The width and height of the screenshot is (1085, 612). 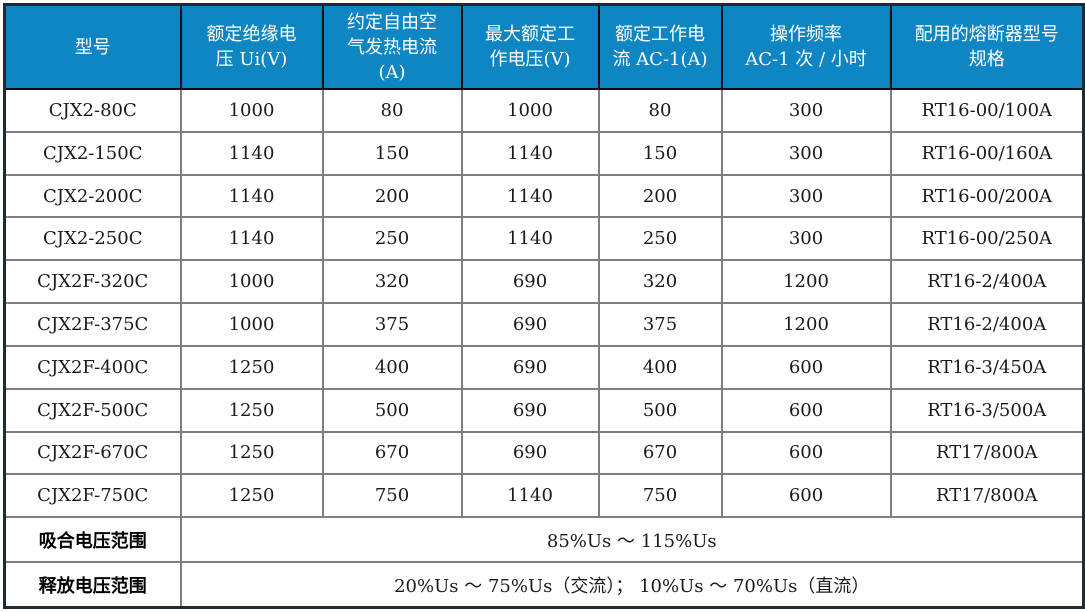 What do you see at coordinates (392, 46) in the screenshot?
I see `col-header-conventional-free-air-thermal-current: 约定自由空 气发热电流 (A)` at bounding box center [392, 46].